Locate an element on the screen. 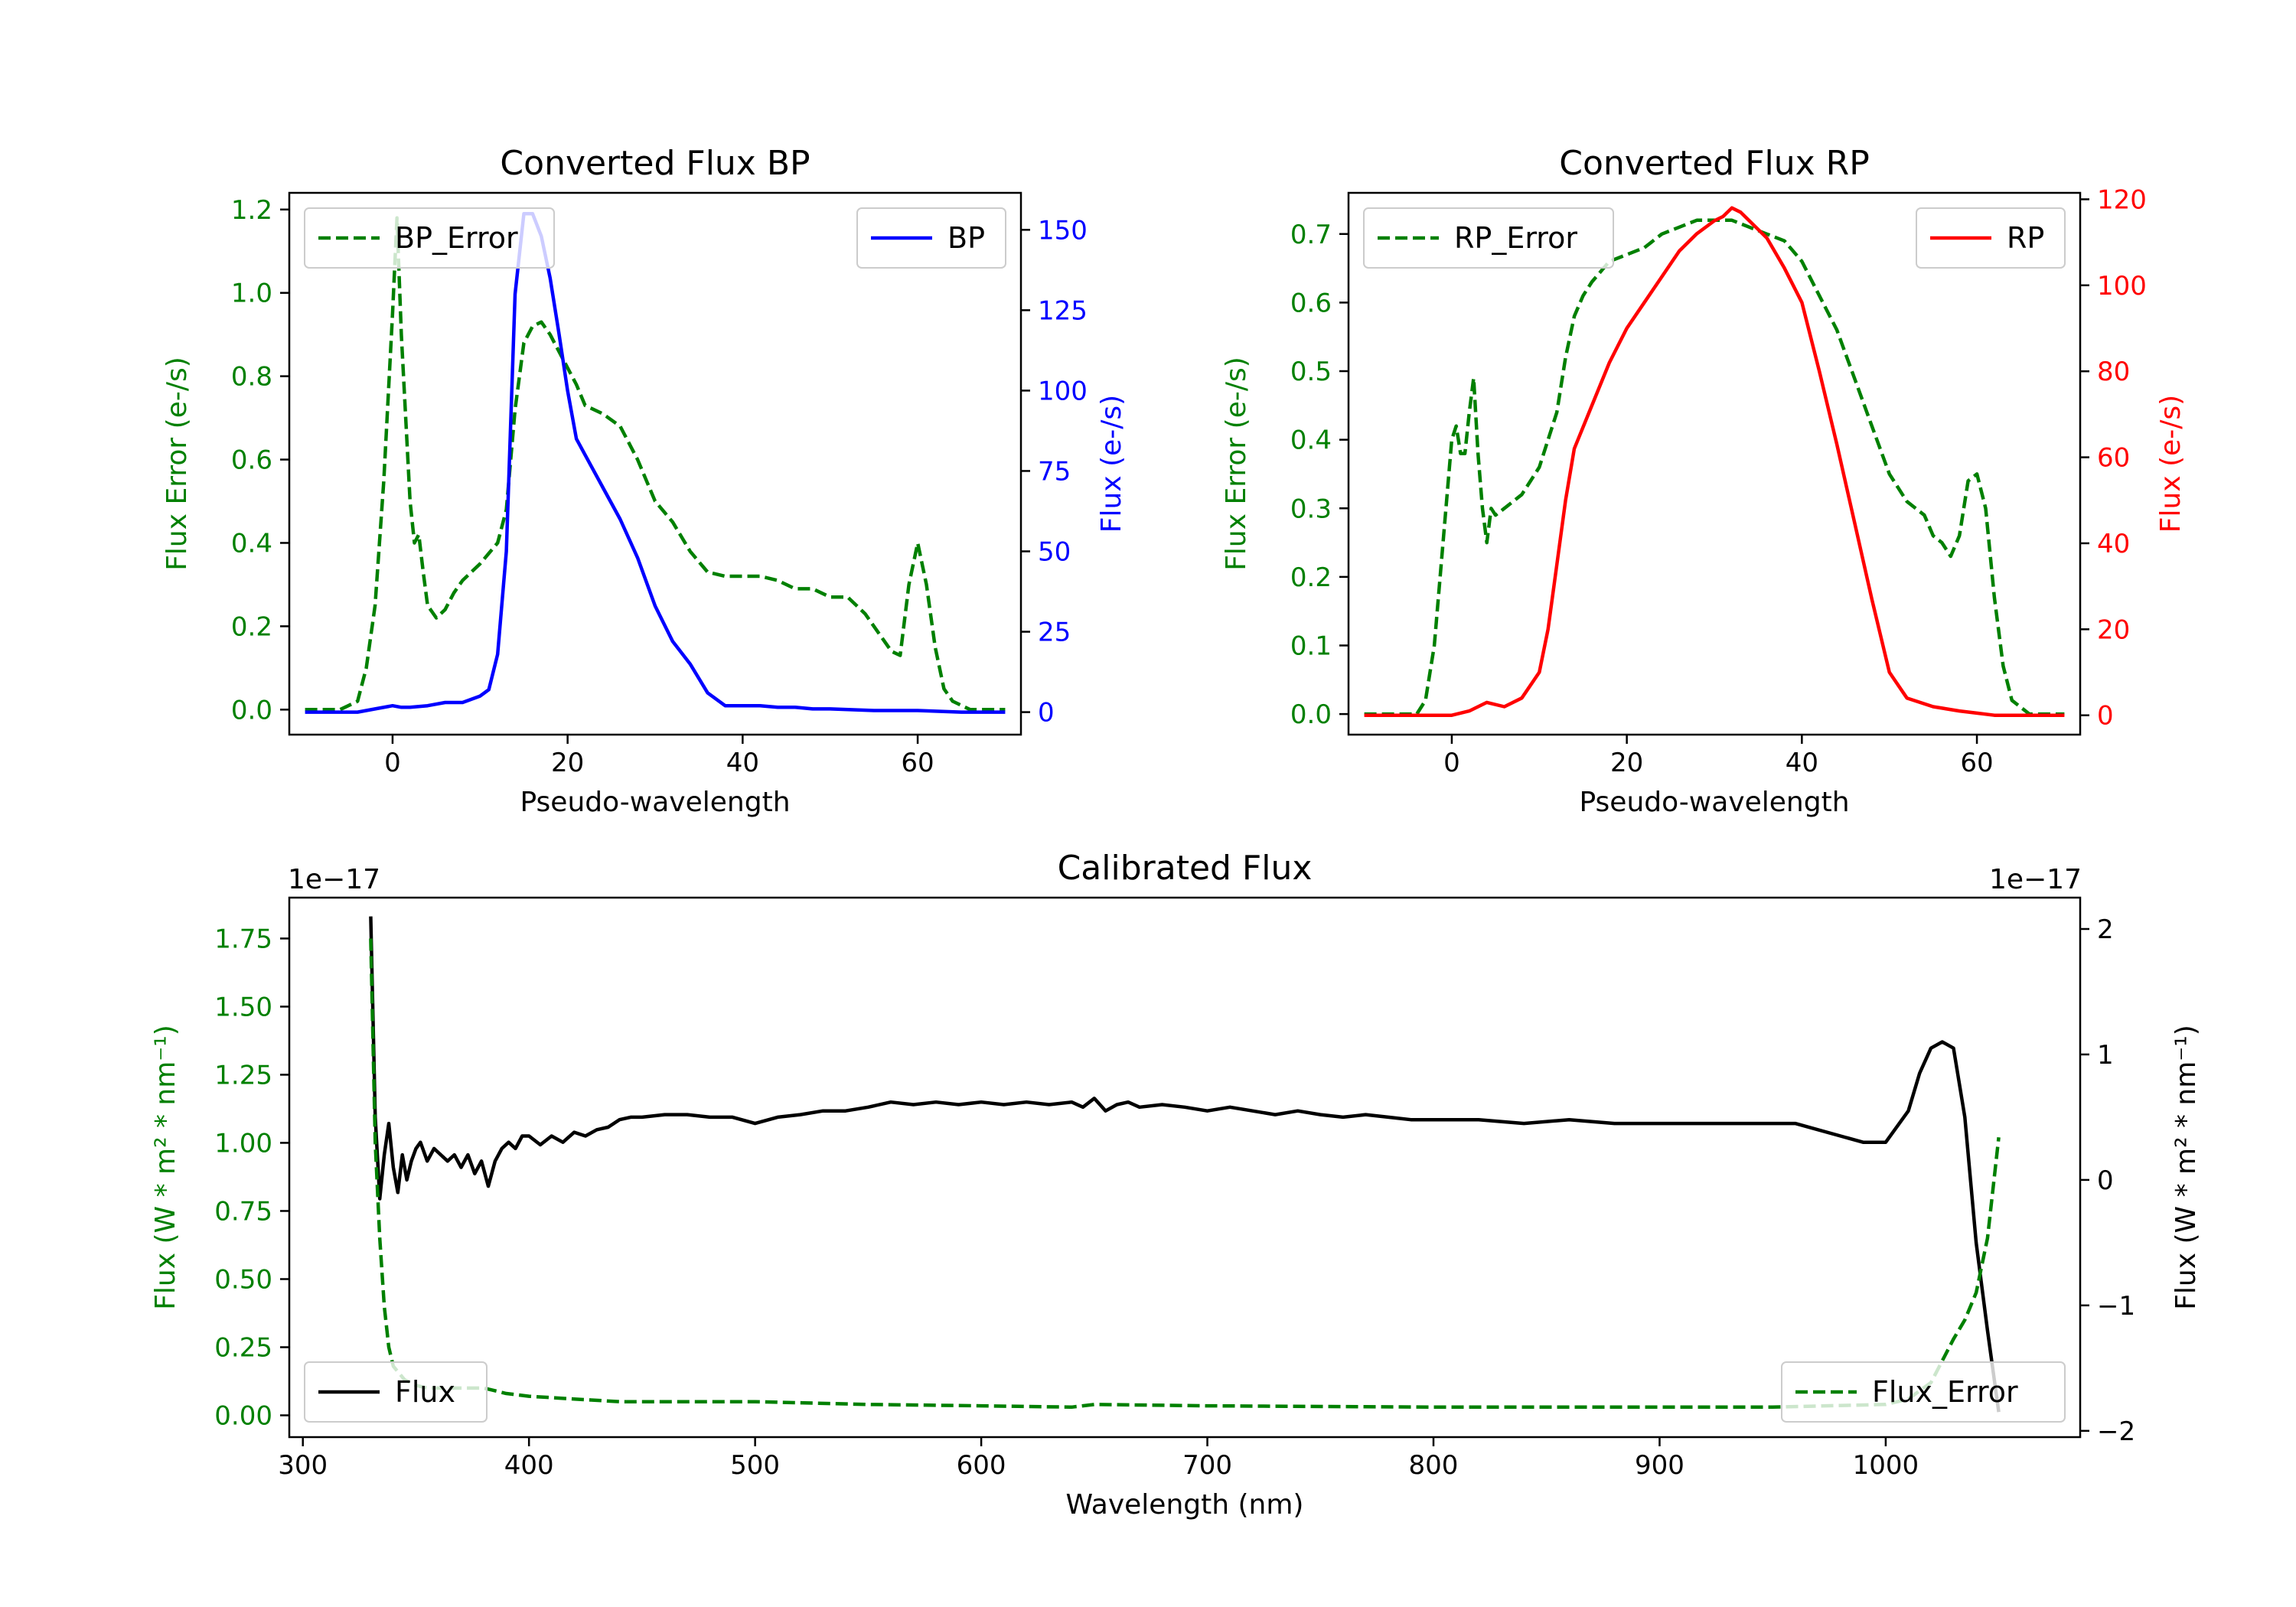 The height and width of the screenshot is (1607, 2296). x-tick-label: 600 is located at coordinates (981, 1465).